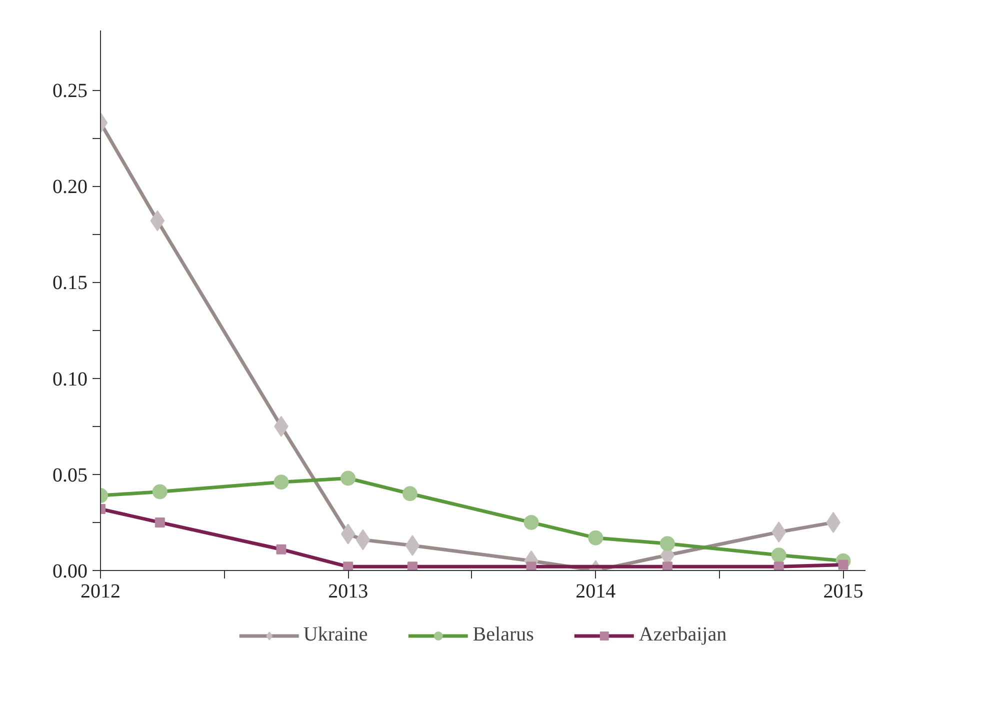 The image size is (998, 726). I want to click on x-tick-label: 2014, so click(596, 591).